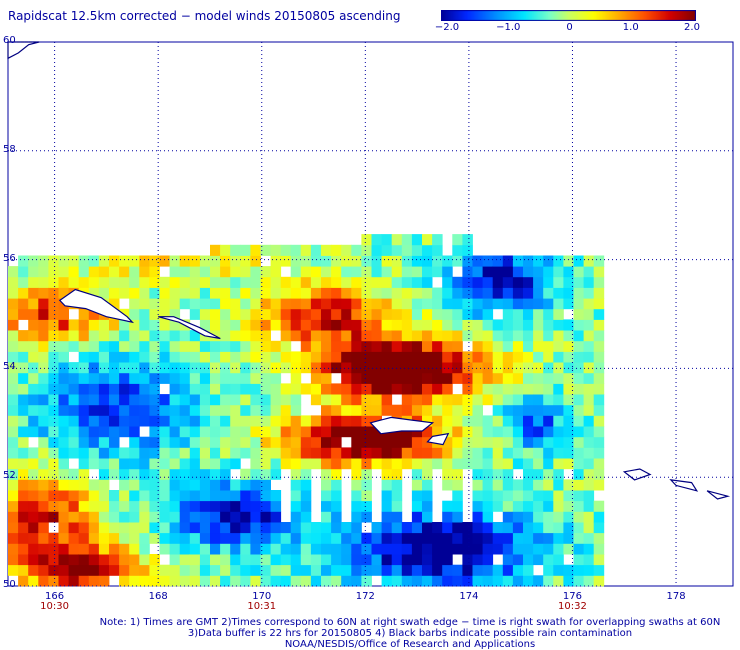 The width and height of the screenshot is (740, 650). Describe the element at coordinates (55, 606) in the screenshot. I see `time-label: 10:30` at that location.